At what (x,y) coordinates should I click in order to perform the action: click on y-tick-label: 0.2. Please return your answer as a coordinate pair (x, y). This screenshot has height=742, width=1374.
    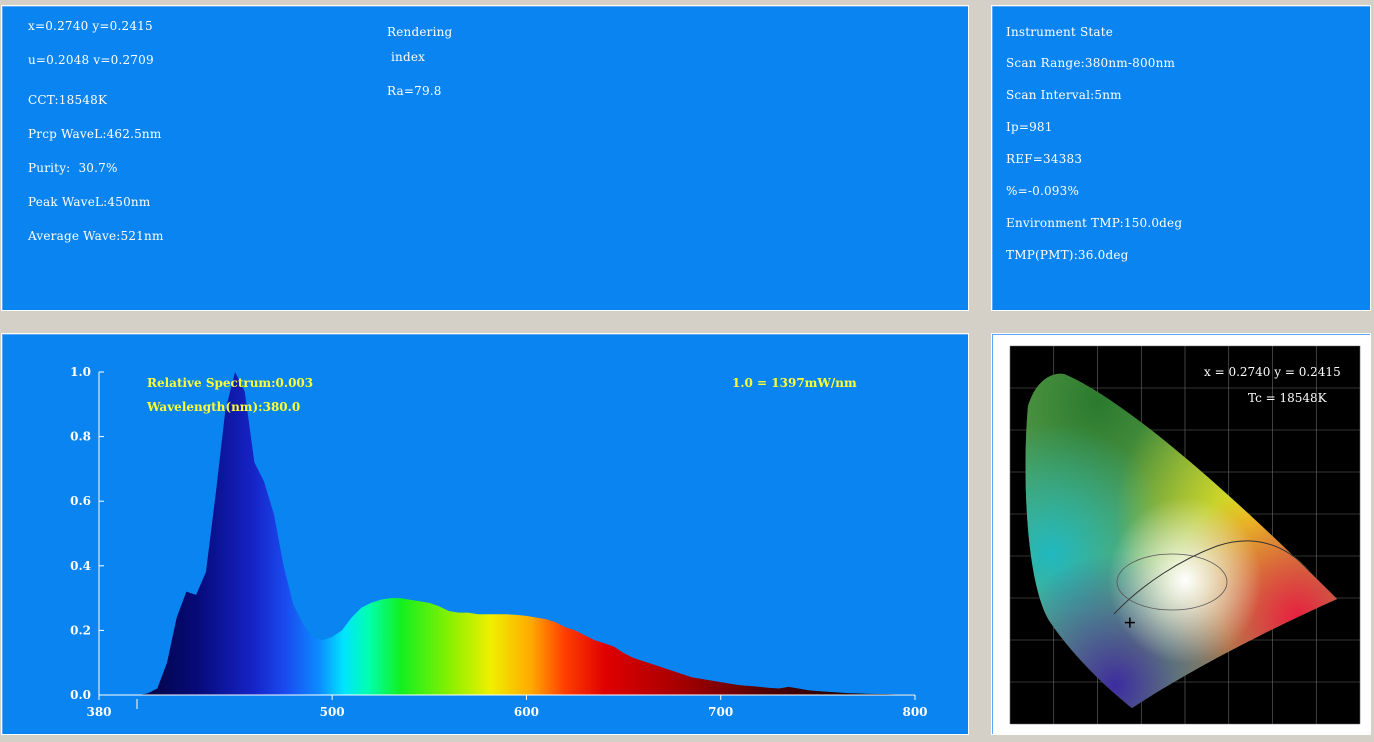
    Looking at the image, I should click on (80, 630).